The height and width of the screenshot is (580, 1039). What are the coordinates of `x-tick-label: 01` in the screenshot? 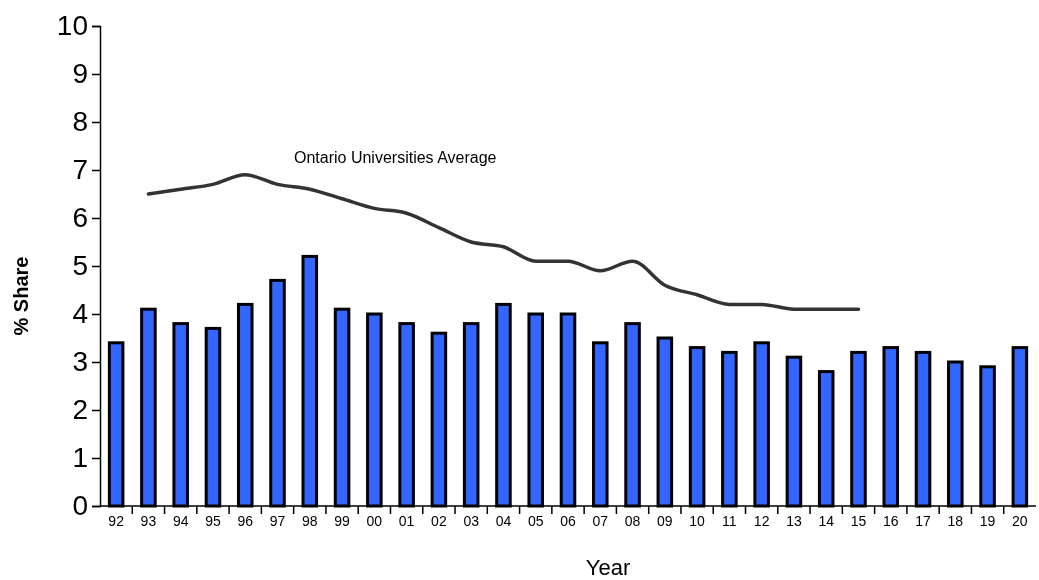 It's located at (406, 521).